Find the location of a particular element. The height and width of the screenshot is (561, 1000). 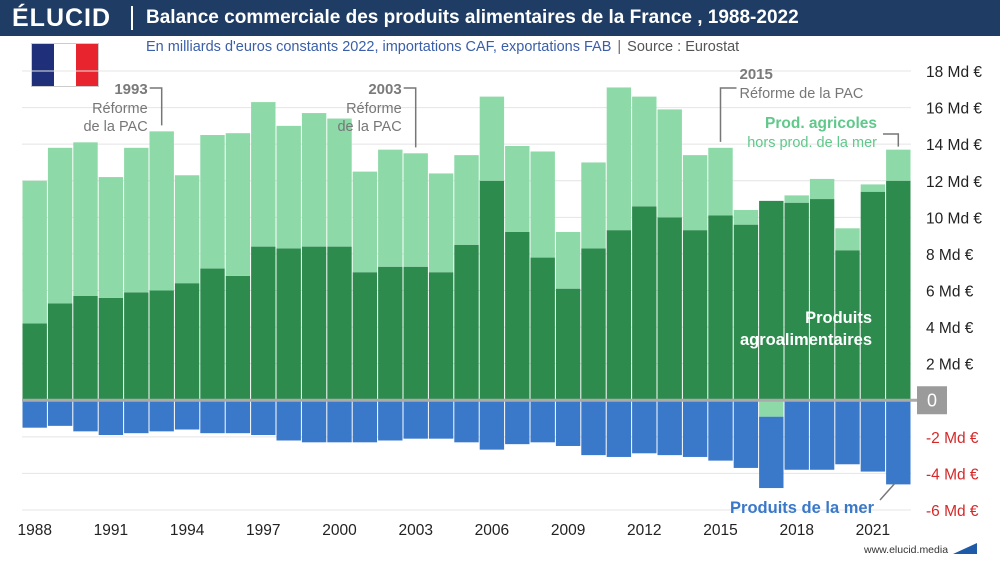

bar-agricoles-2020 is located at coordinates (847, 239).